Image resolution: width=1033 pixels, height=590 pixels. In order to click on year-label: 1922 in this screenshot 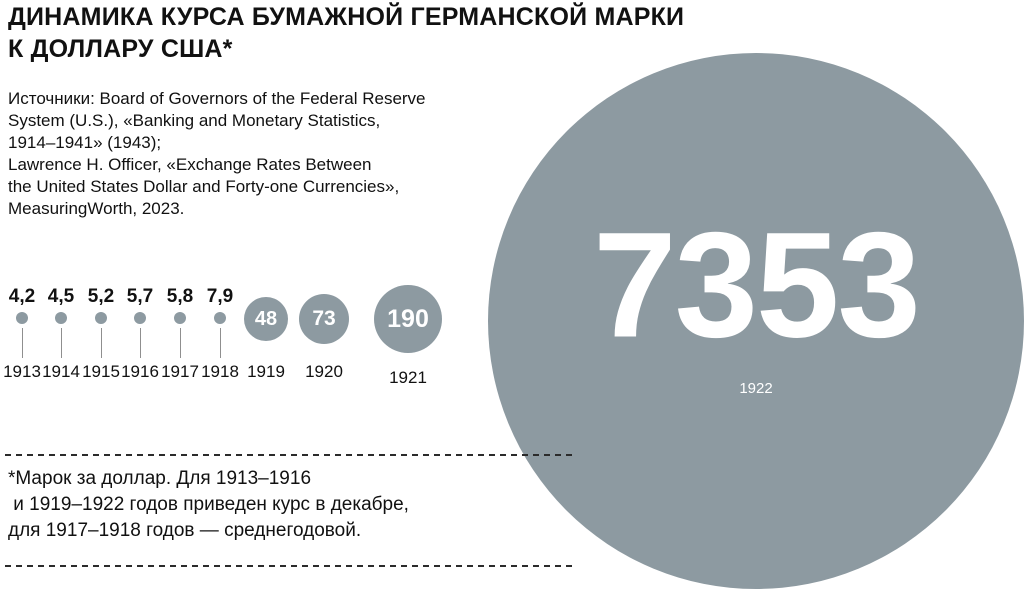, I will do `click(756, 388)`.